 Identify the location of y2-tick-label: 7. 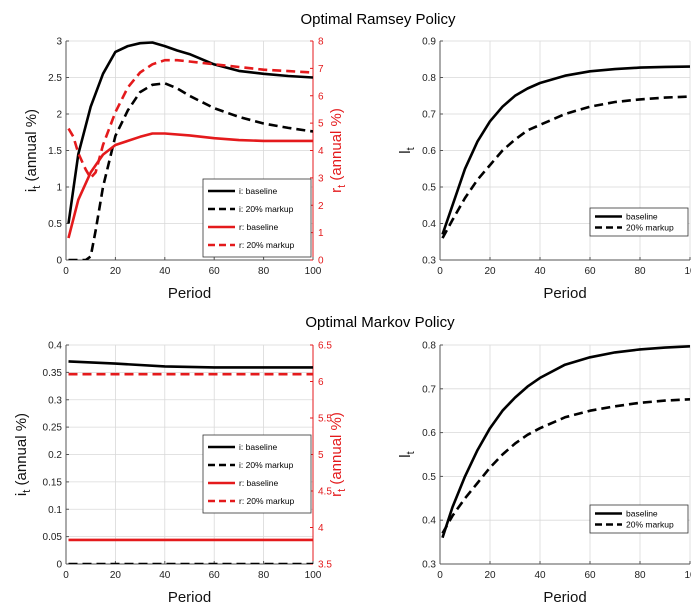
(321, 69).